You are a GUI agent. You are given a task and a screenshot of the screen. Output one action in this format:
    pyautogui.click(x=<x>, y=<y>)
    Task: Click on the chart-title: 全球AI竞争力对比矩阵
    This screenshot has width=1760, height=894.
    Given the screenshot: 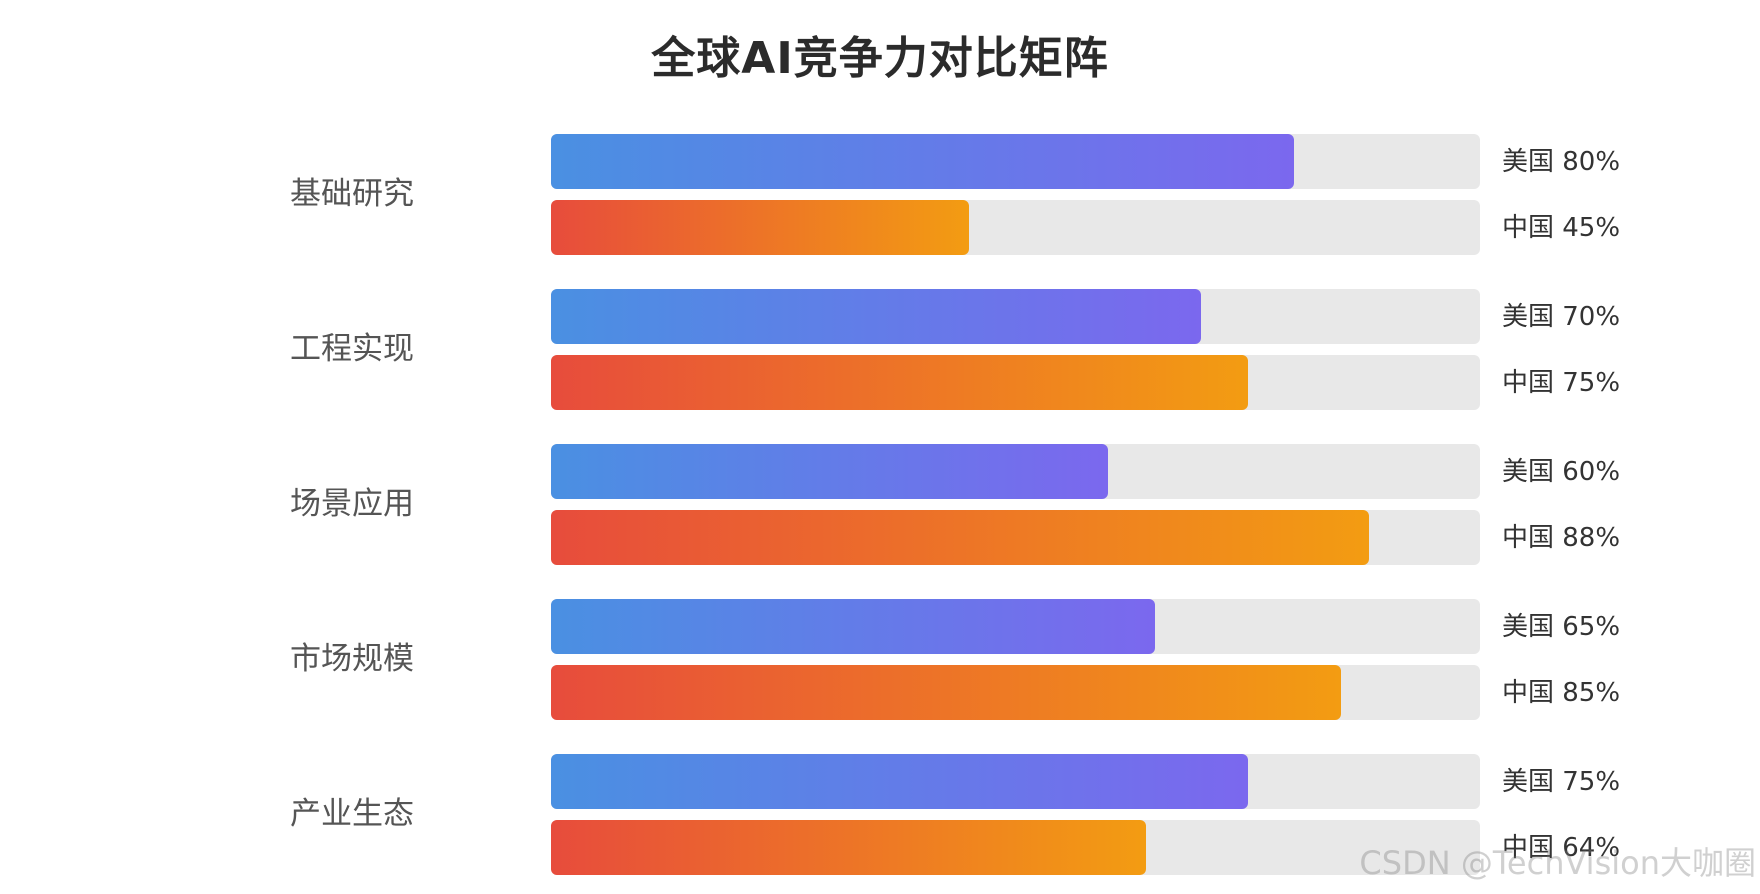 What is the action you would take?
    pyautogui.click(x=880, y=58)
    